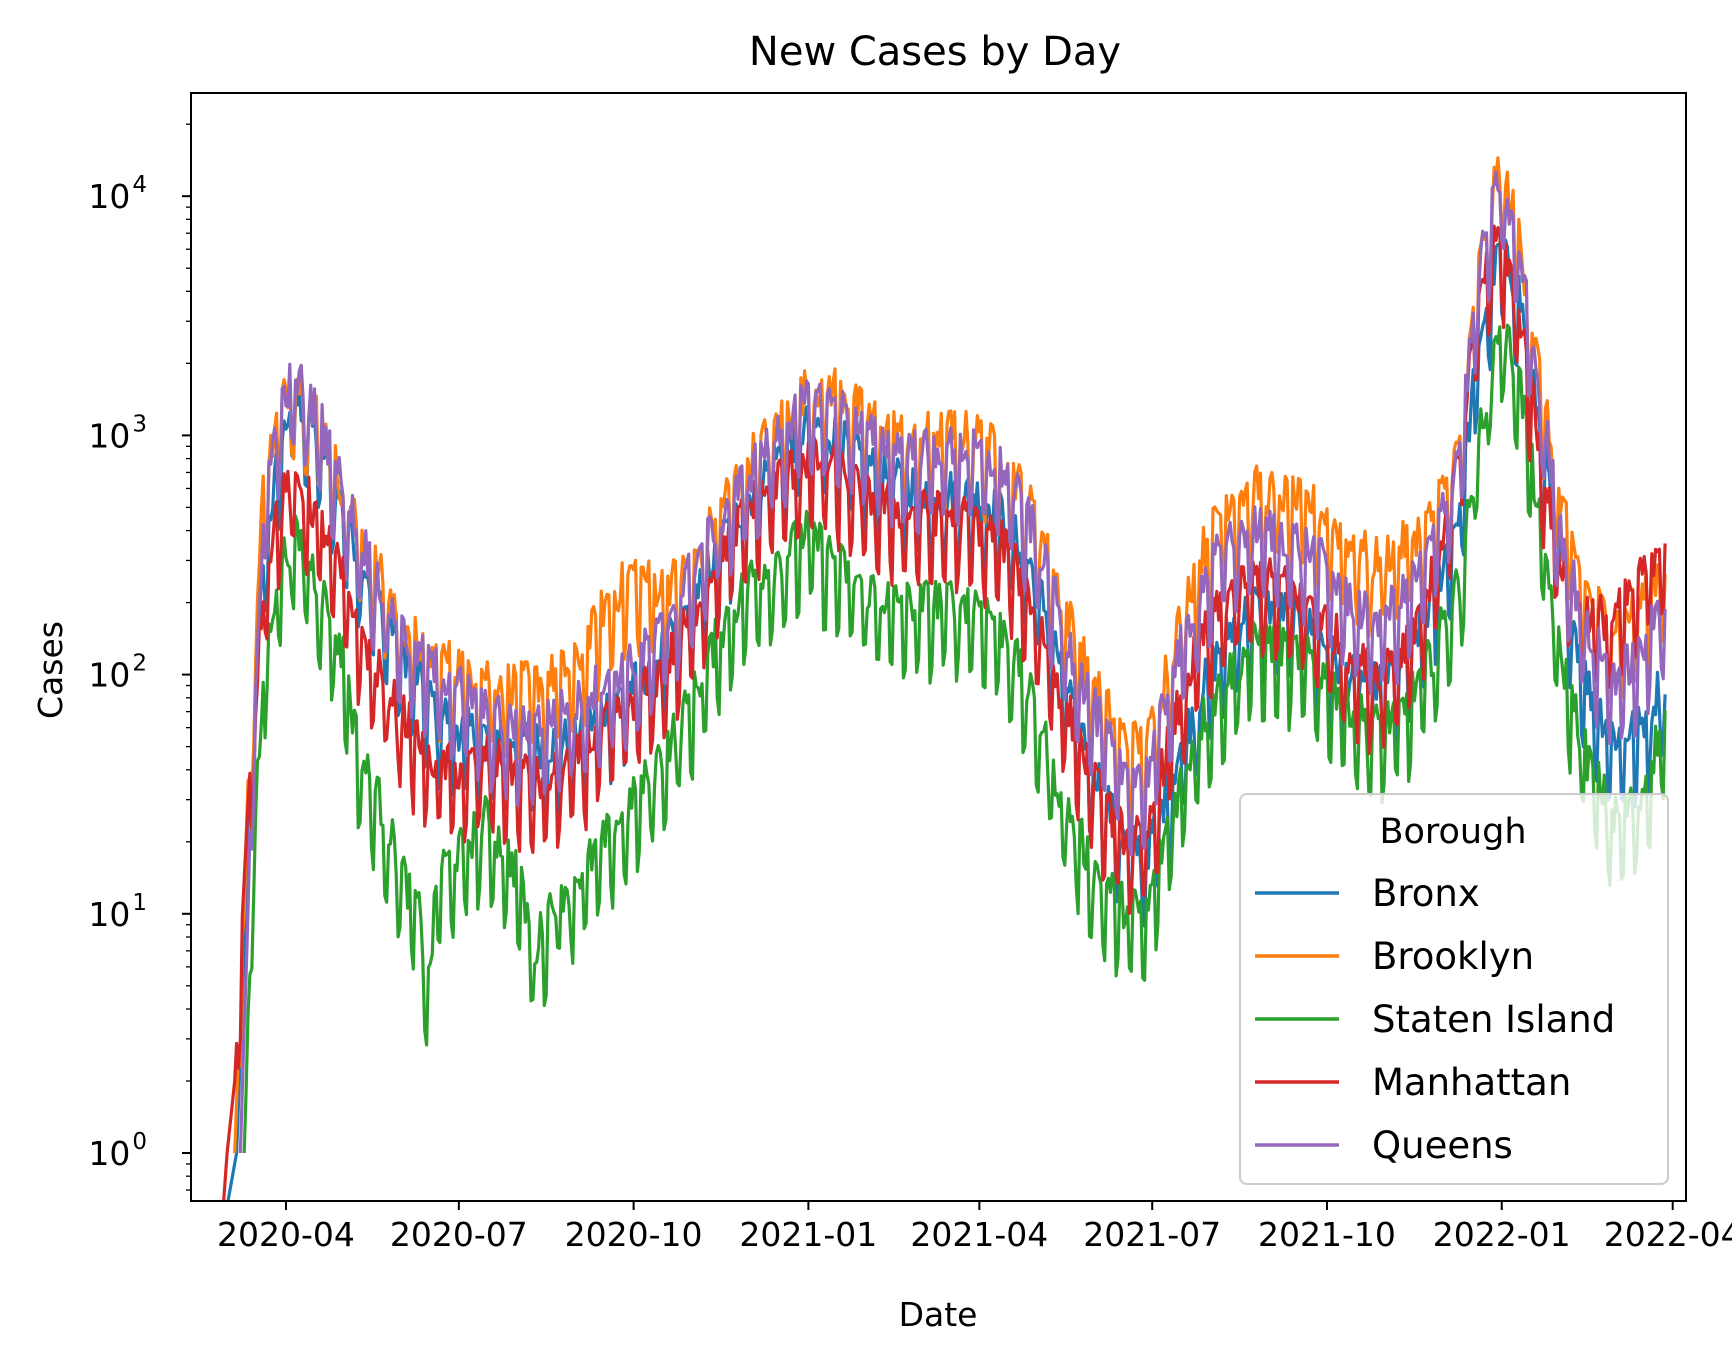 The image size is (1732, 1361). I want to click on y-tick-label-10000: 104, so click(117, 194).